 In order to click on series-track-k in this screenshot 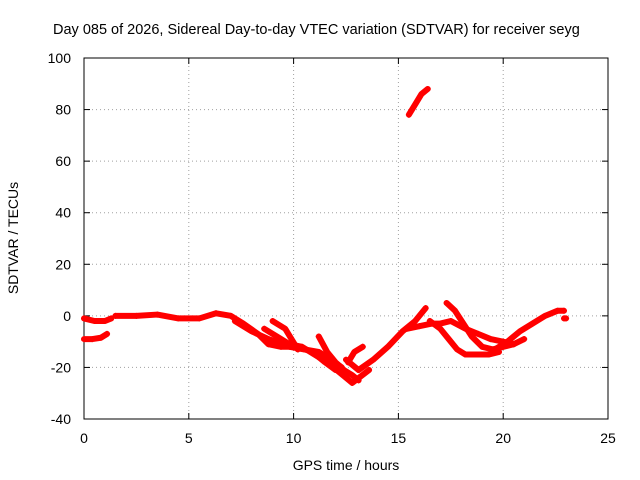, I will do `click(464, 338)`.